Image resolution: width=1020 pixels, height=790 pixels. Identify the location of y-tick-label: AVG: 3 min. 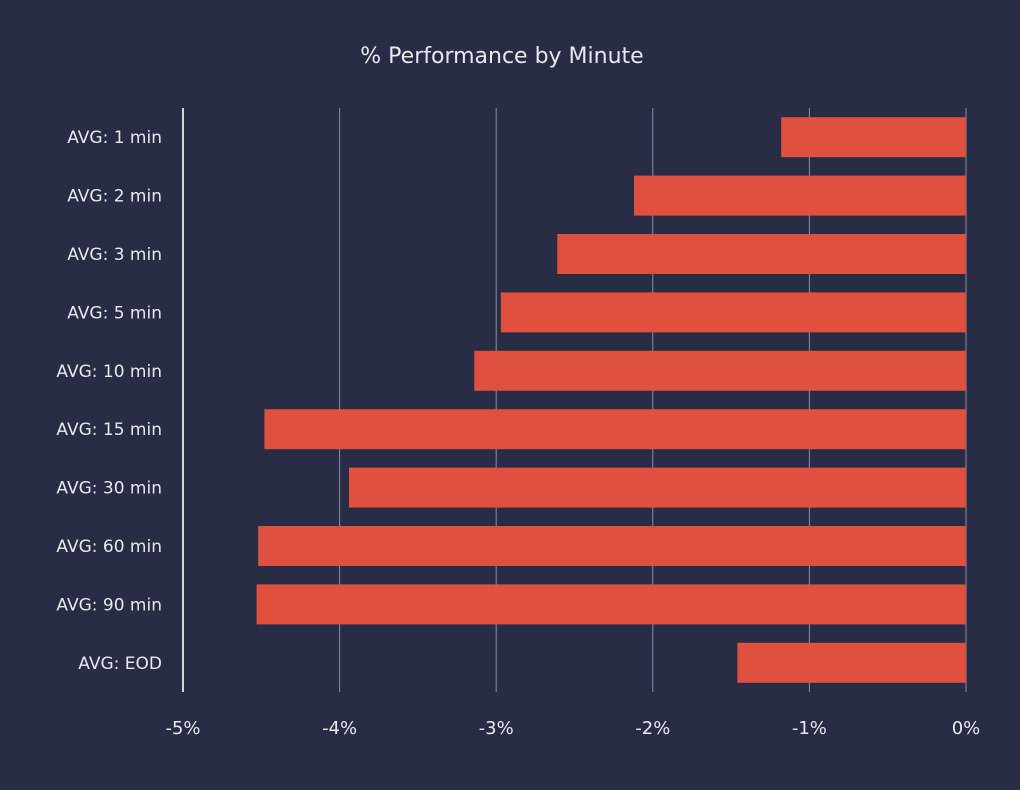
(114, 255).